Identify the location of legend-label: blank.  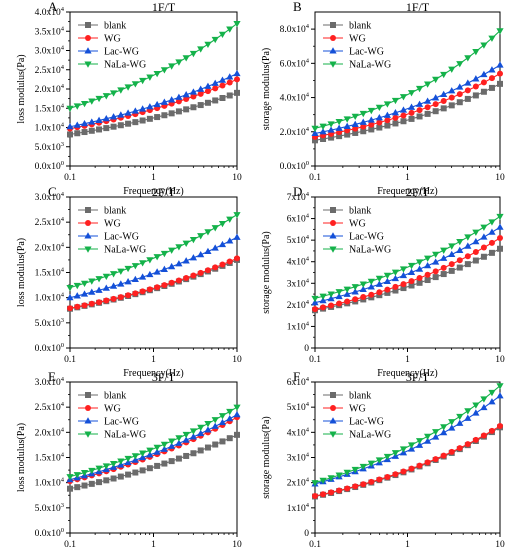
(360, 211).